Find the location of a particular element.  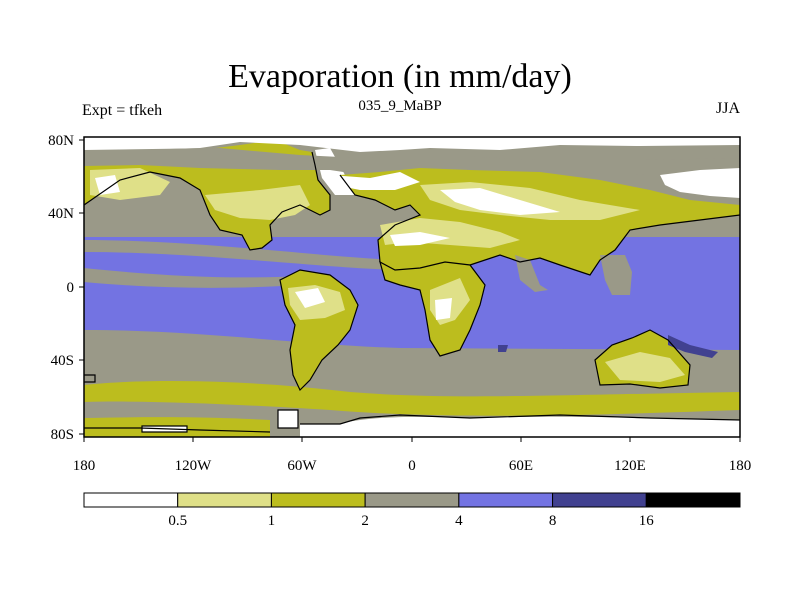

india is located at coordinates (531, 273).